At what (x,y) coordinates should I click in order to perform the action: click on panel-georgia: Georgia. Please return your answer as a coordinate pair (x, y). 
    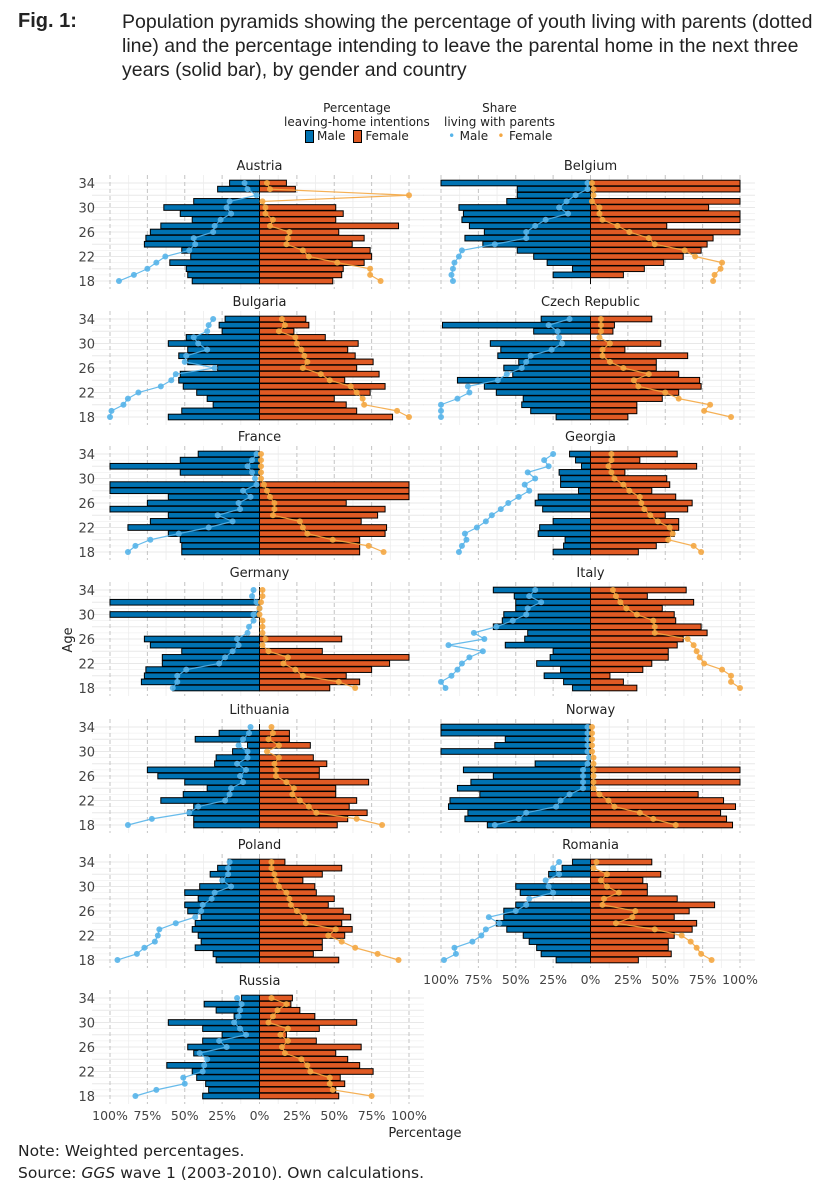
    Looking at the image, I should click on (589, 495).